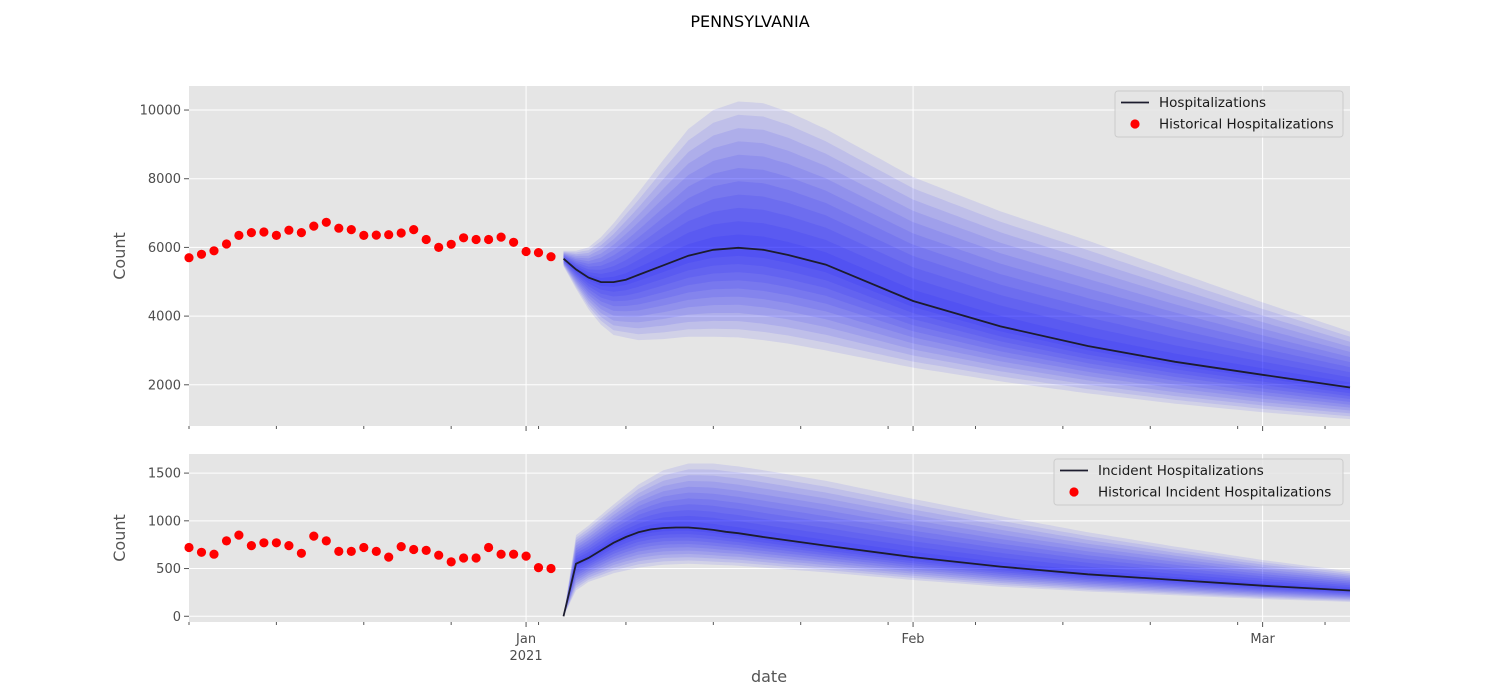 The image size is (1500, 700). Describe the element at coordinates (526, 656) in the screenshot. I see `x-tick-sublabel: 2021` at that location.